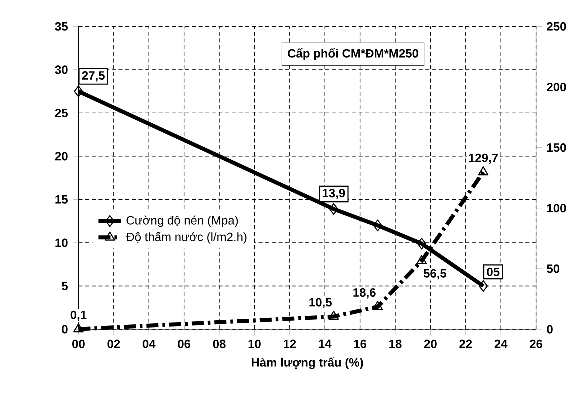 Image resolution: width=587 pixels, height=414 pixels. What do you see at coordinates (430, 344) in the screenshot?
I see `x-tick-label: 20` at bounding box center [430, 344].